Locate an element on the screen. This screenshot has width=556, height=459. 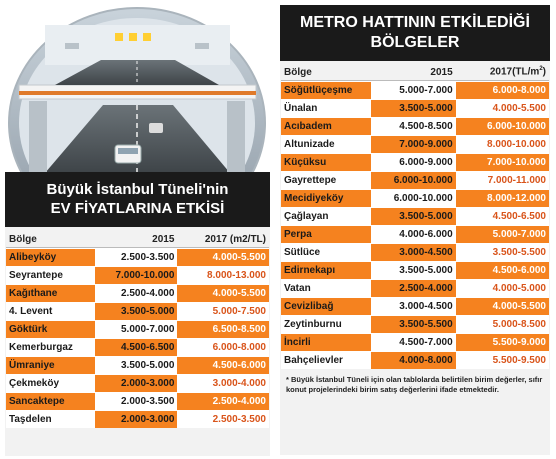
table-row: Edirnekapı 3.500-5.000 4.500-6.000 is located at coordinates (415, 270).